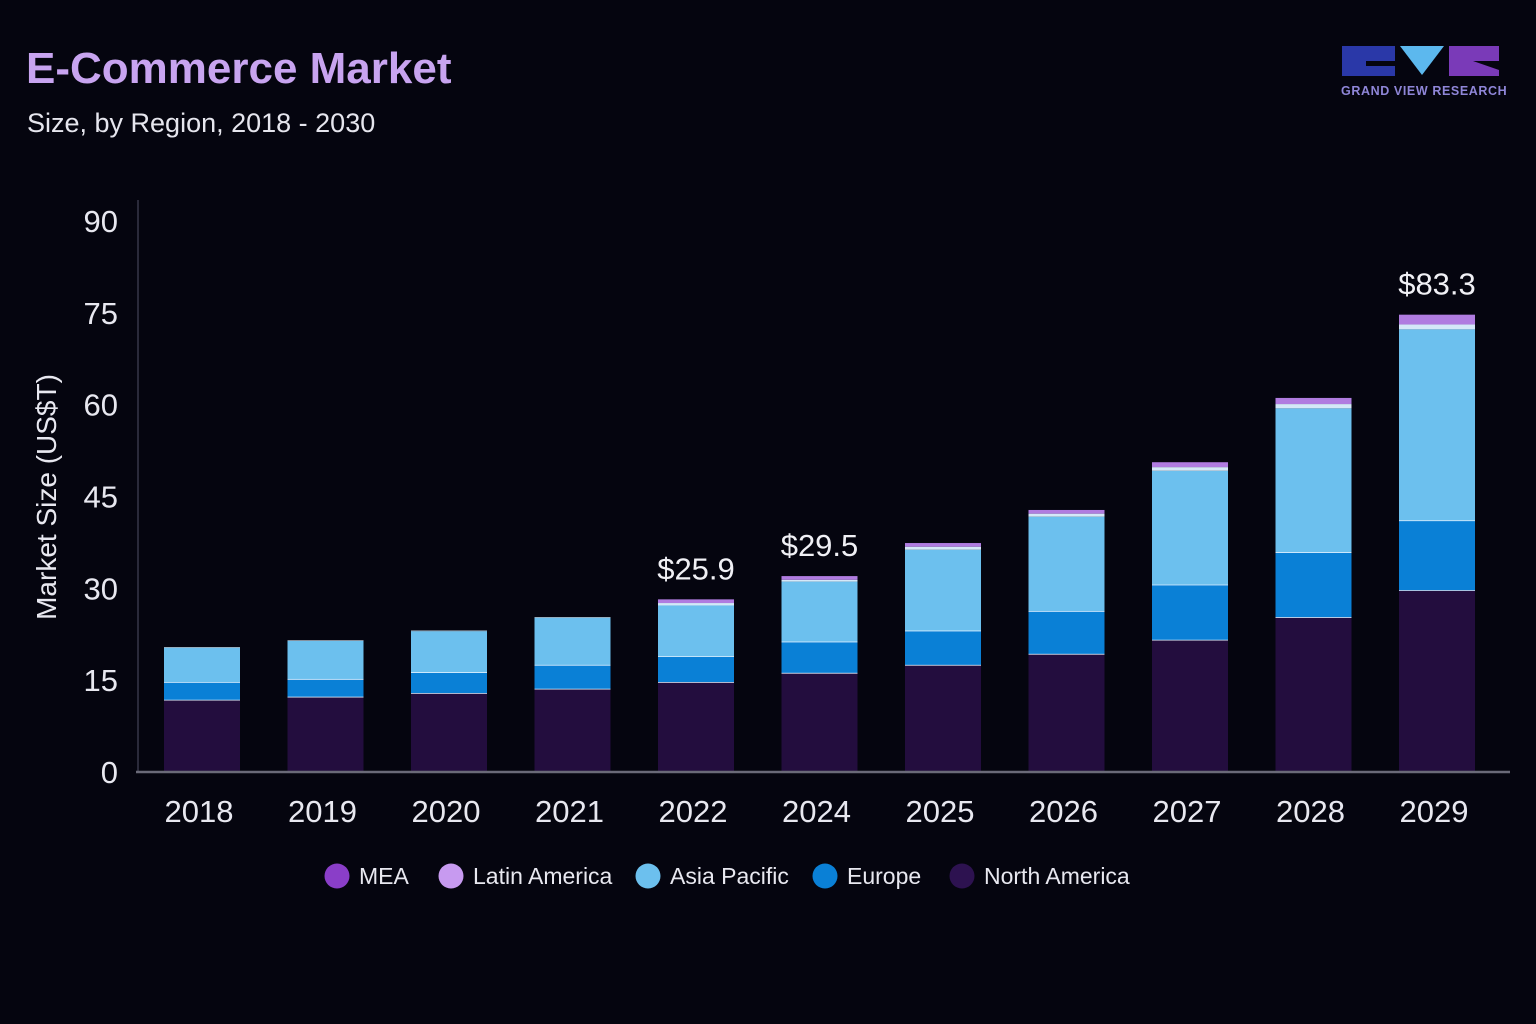  I want to click on y-tick-label: 30, so click(101, 588).